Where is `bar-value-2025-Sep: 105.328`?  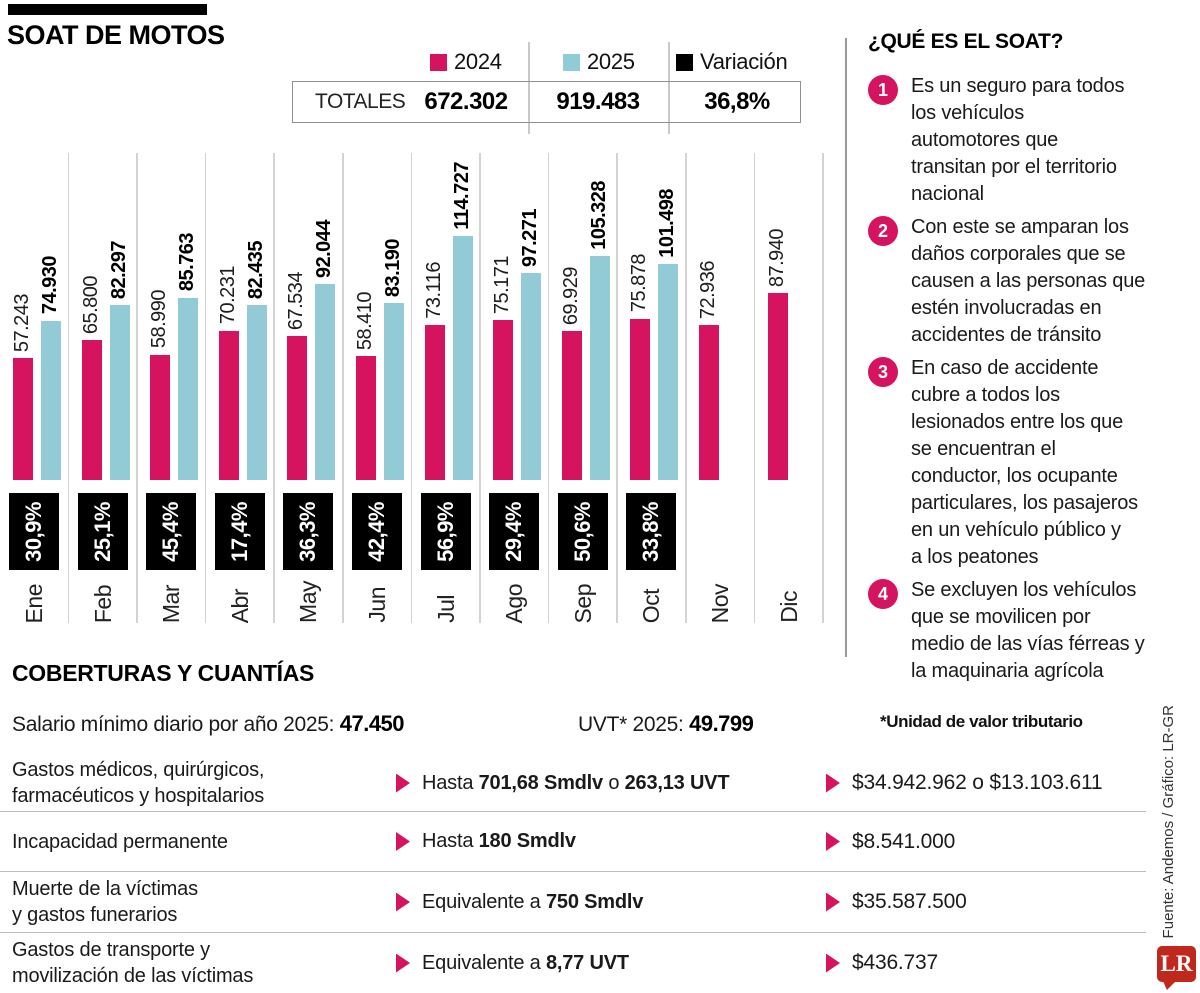
bar-value-2025-Sep: 105.328 is located at coordinates (598, 215).